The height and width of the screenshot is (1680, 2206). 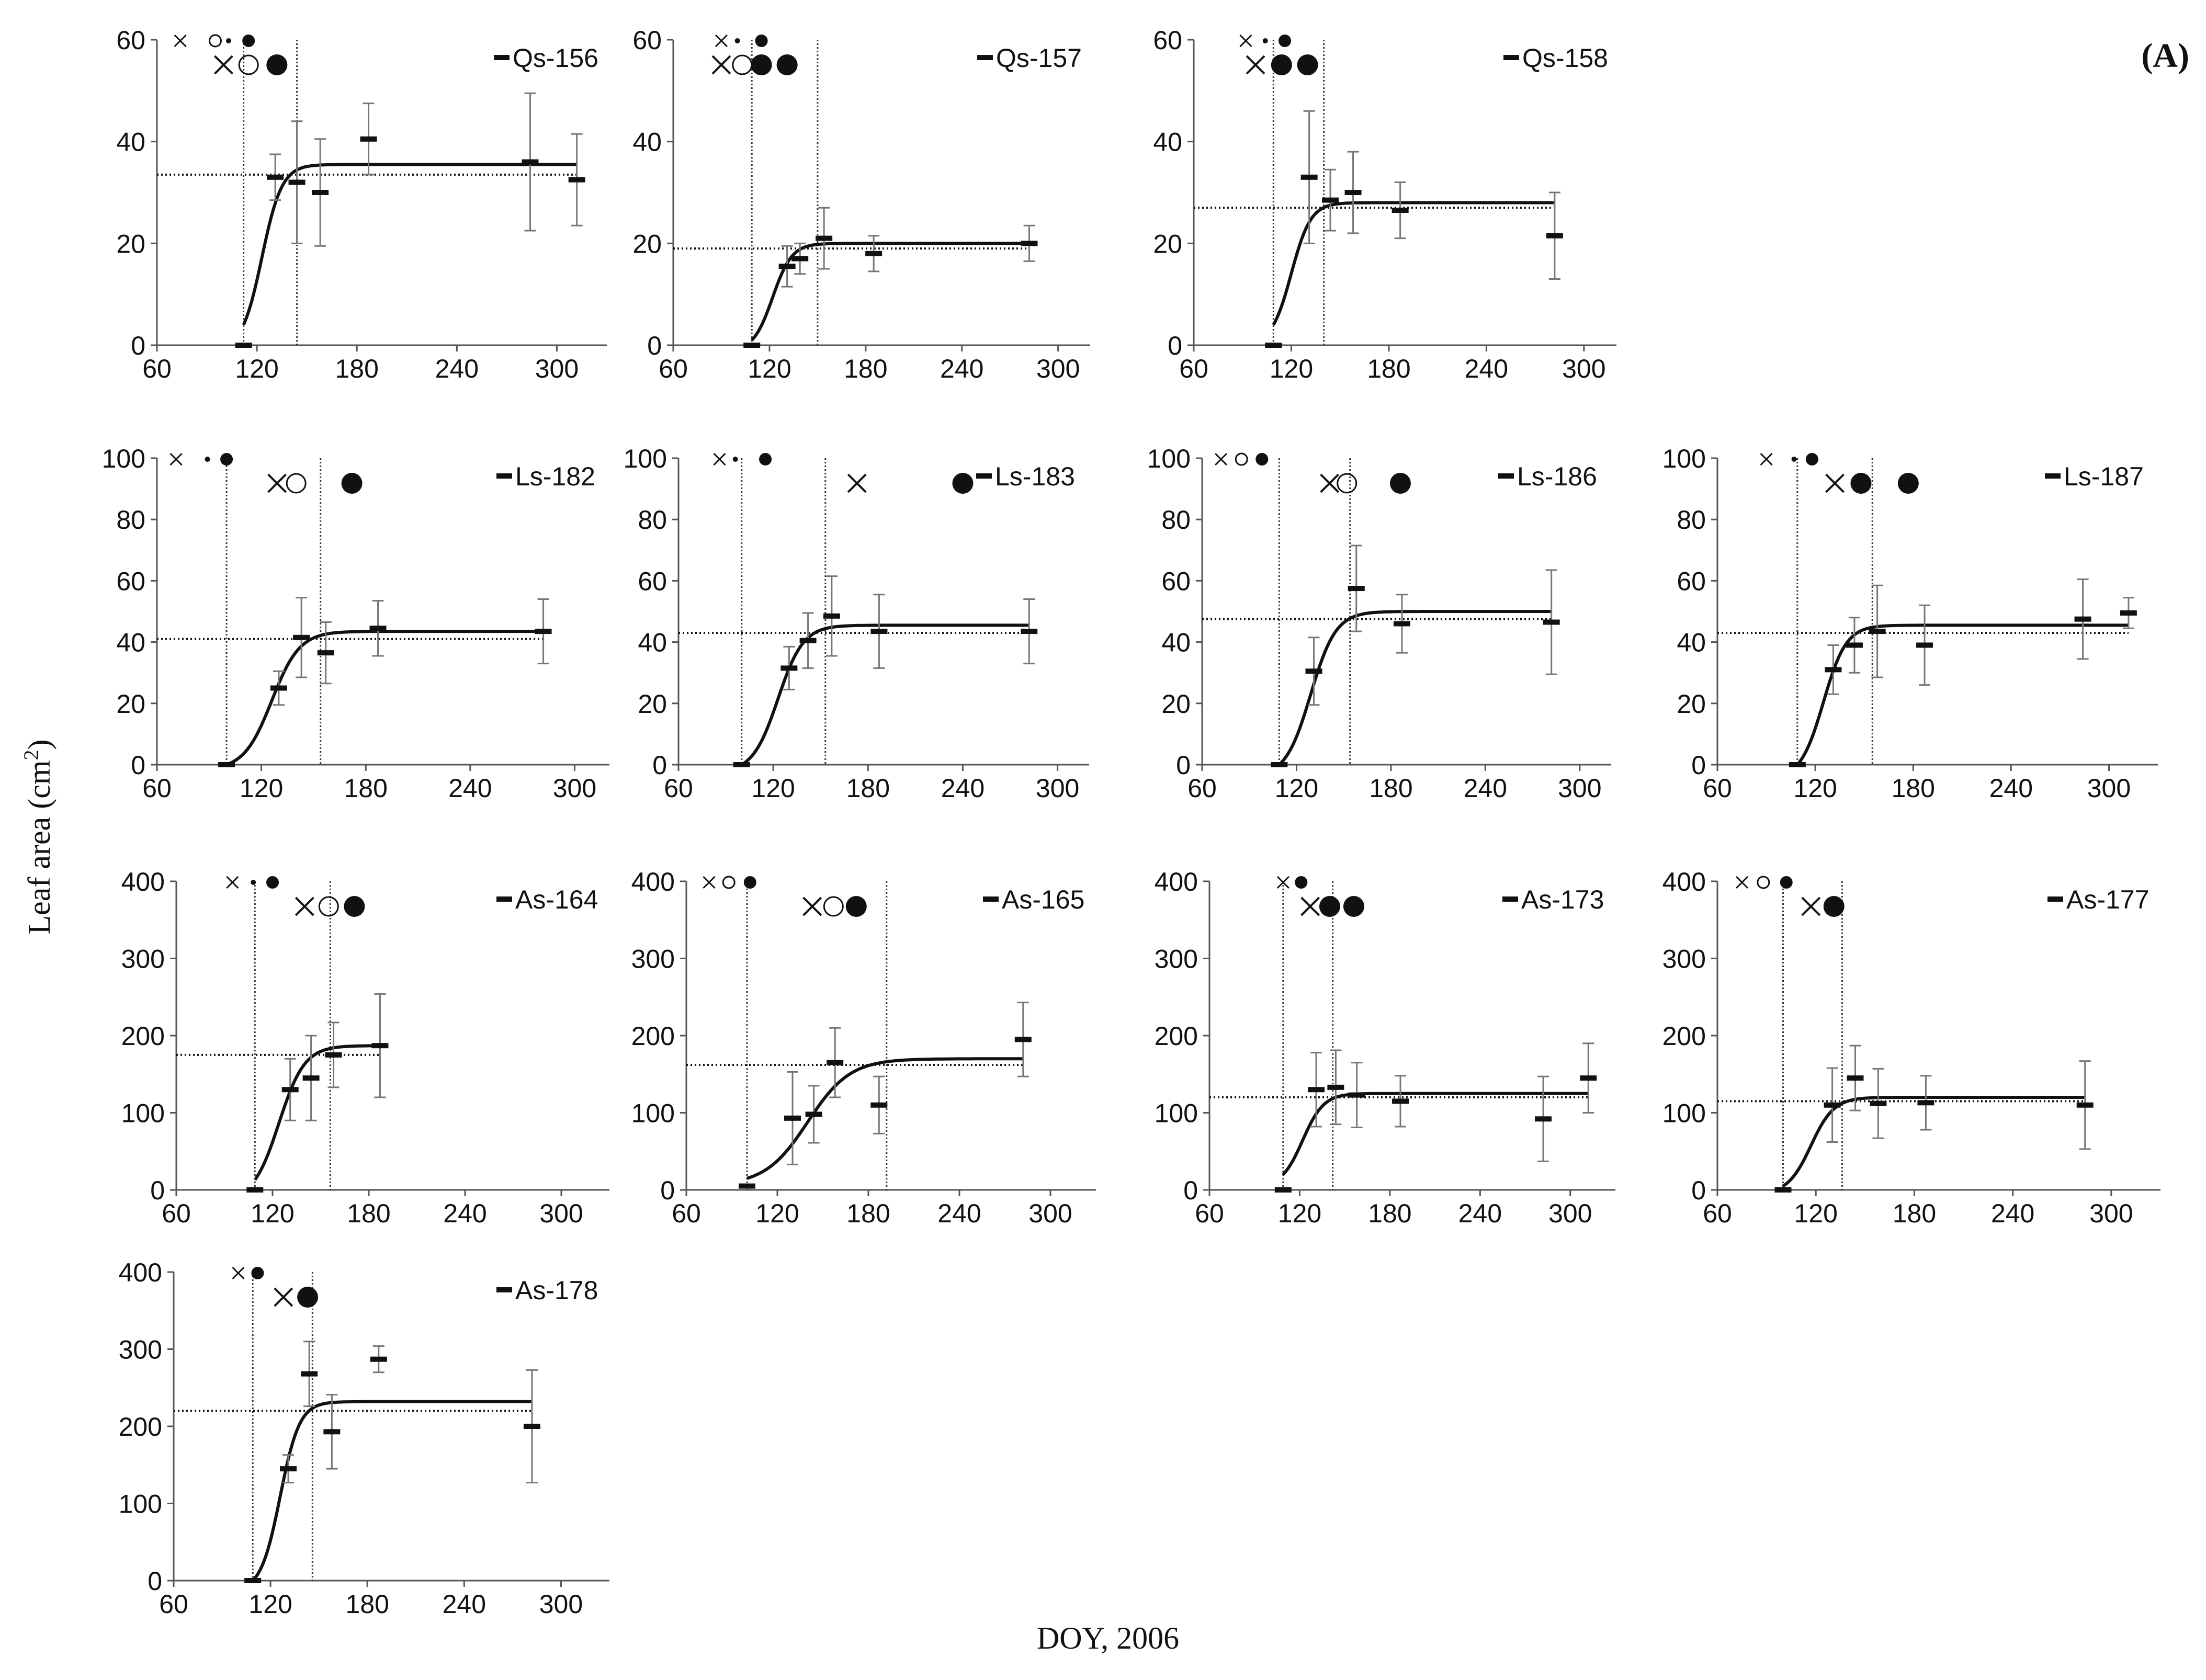 What do you see at coordinates (1384, 204) in the screenshot?
I see `chart-qs158: 0 20 40 60 60 120 180 240 300 Qs-158` at bounding box center [1384, 204].